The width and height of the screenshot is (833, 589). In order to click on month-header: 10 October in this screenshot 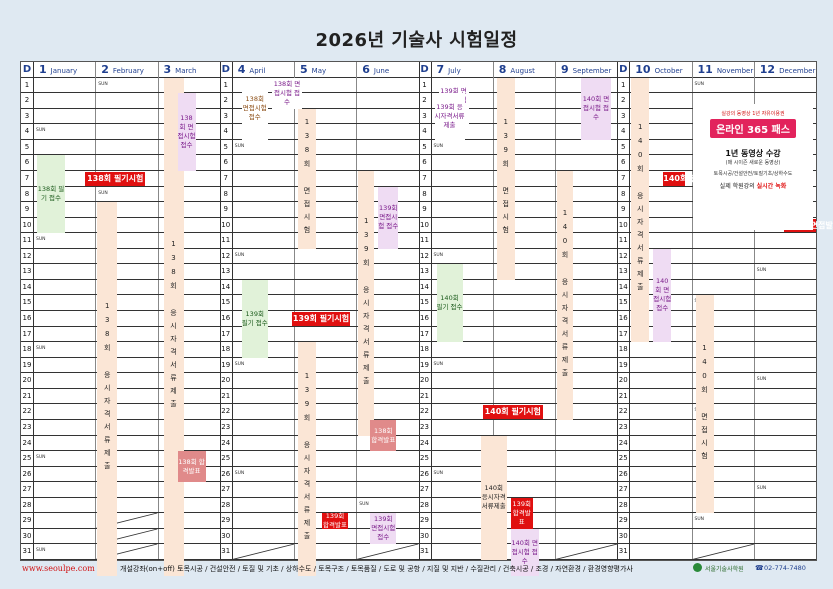, I will do `click(663, 69)`.